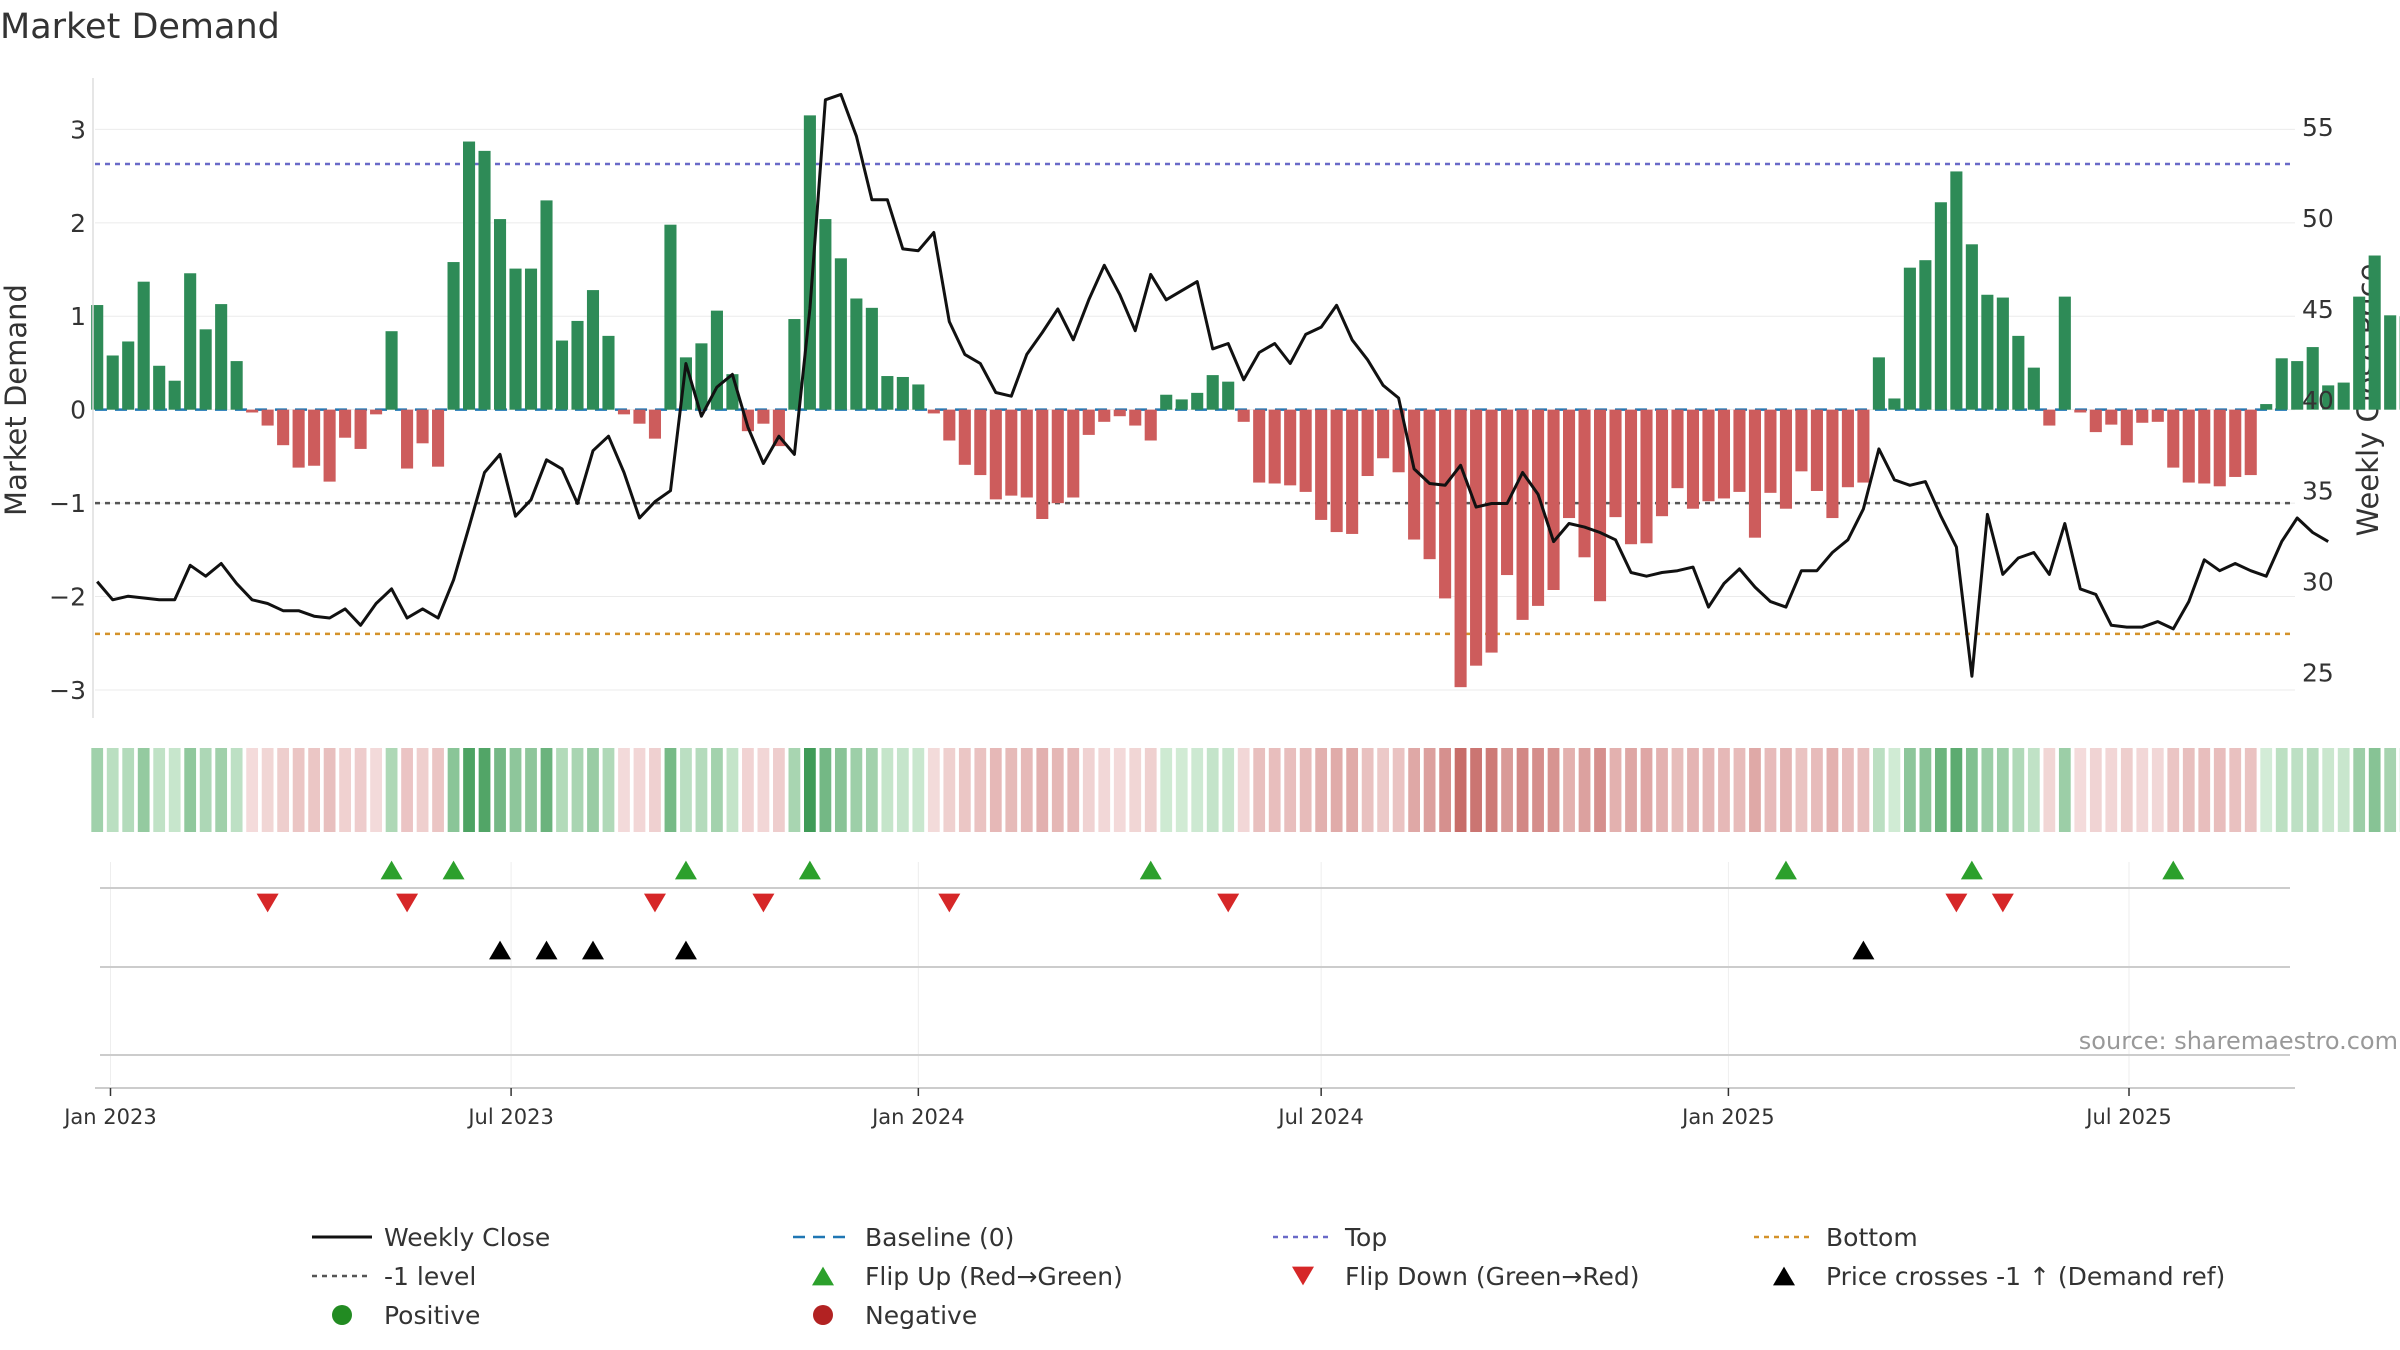 Image resolution: width=2400 pixels, height=1350 pixels. Describe the element at coordinates (342, 1315) in the screenshot. I see `legend-legend_positive-swatch` at that location.